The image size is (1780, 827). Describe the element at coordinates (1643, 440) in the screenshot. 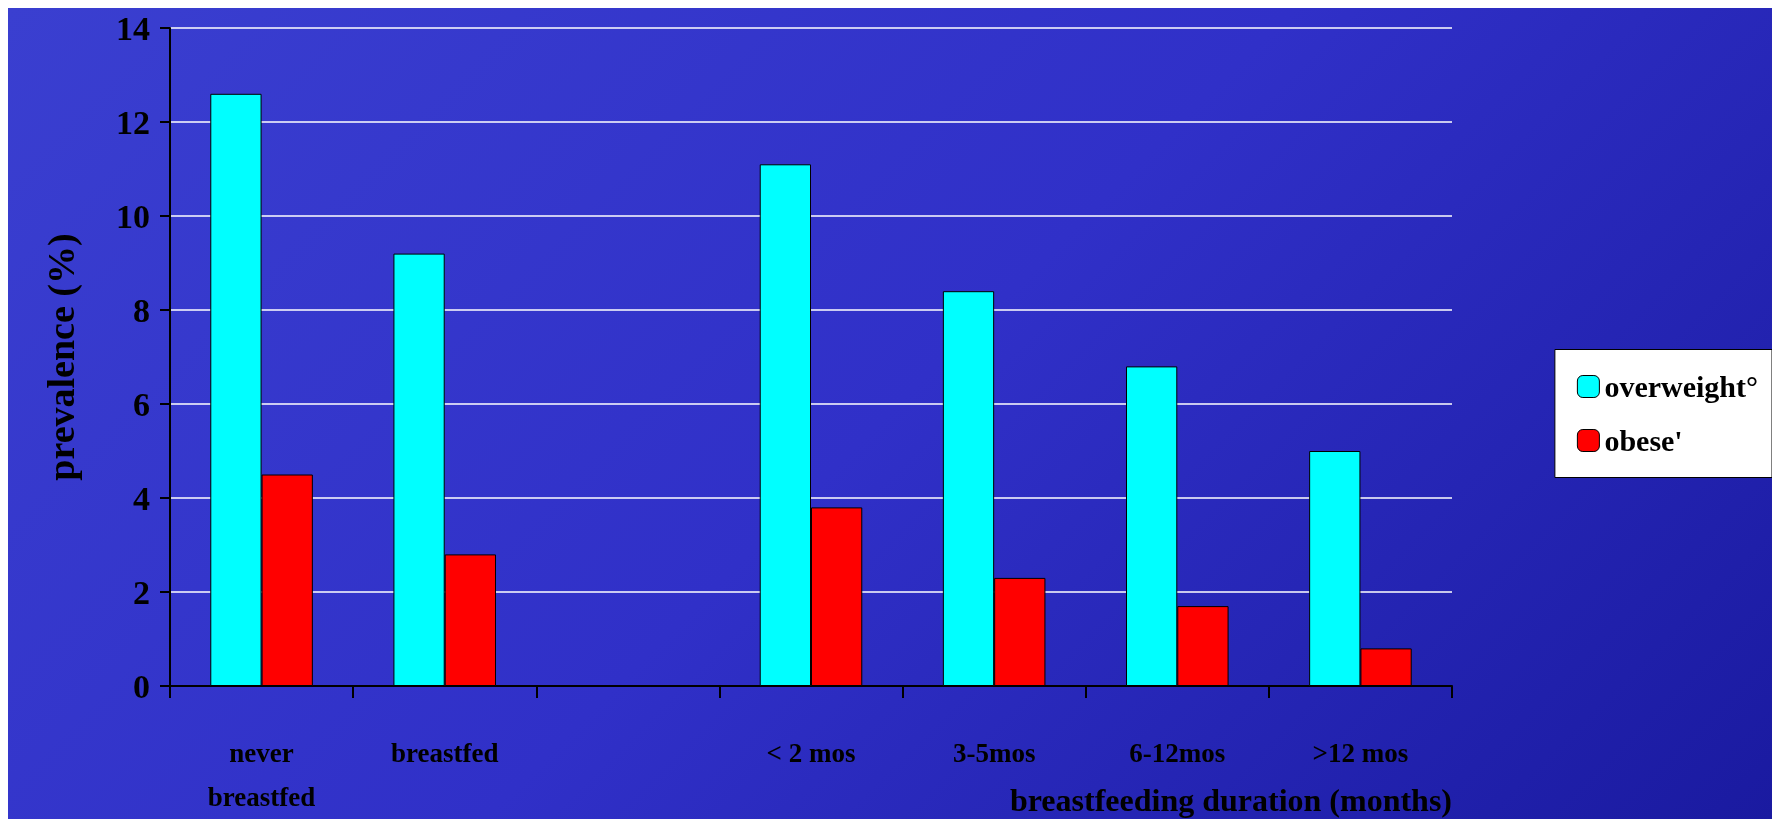

I see `legend-label: obese'` at that location.